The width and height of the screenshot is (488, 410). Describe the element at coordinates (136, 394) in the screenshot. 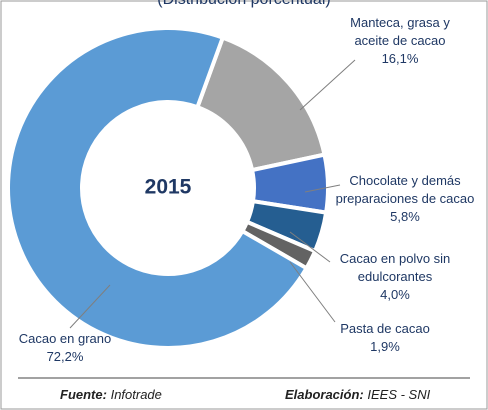

I see `footer-text: Infotrade` at that location.